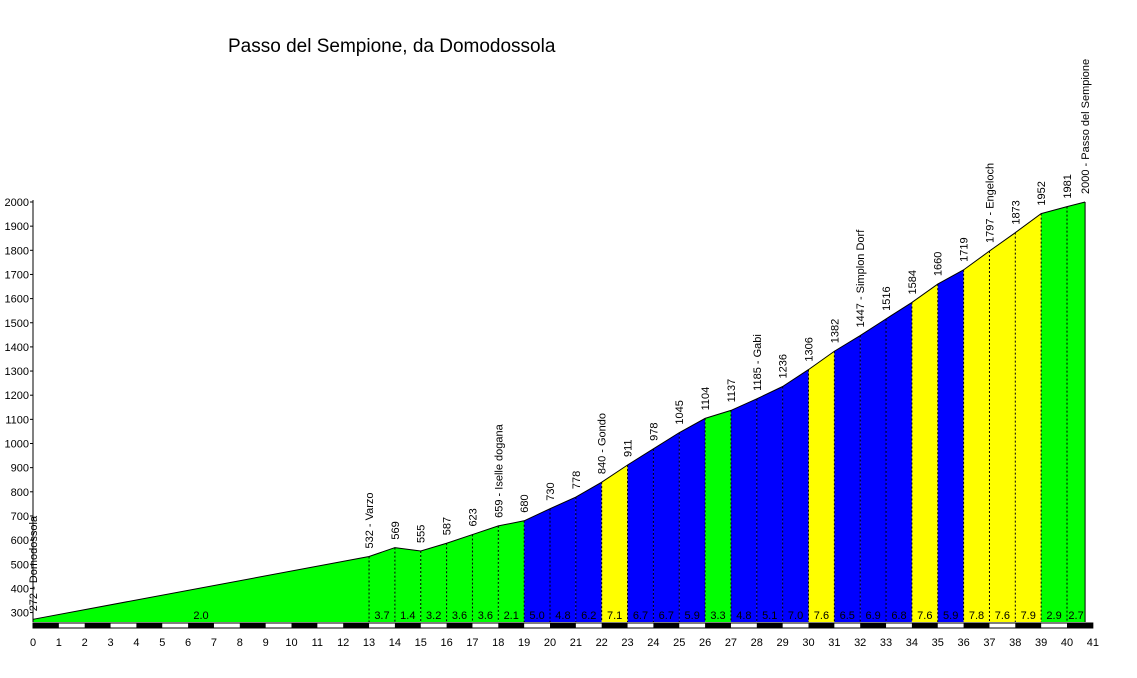 This screenshot has width=1137, height=678. Describe the element at coordinates (1042, 193) in the screenshot. I see `elevation-label: 1952` at that location.